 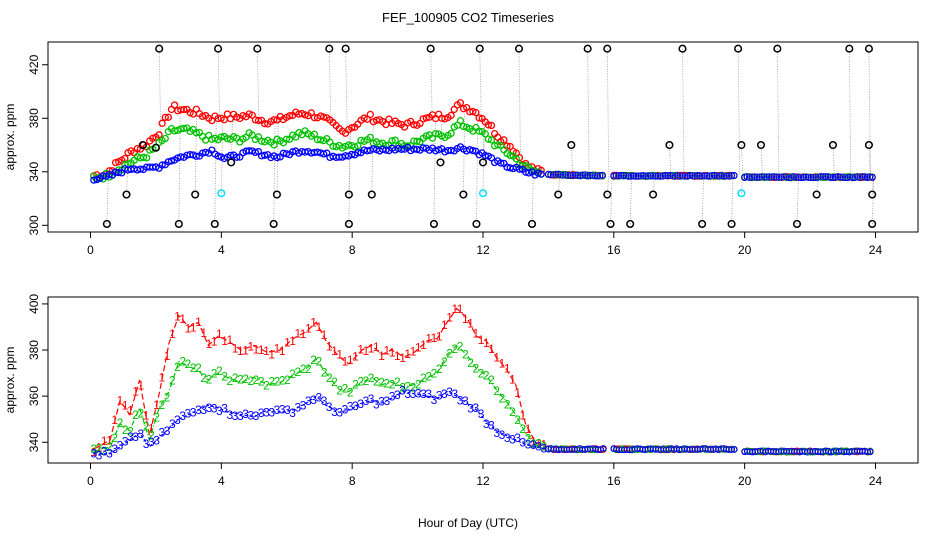 I want to click on series-3-line, so click(x=319, y=422).